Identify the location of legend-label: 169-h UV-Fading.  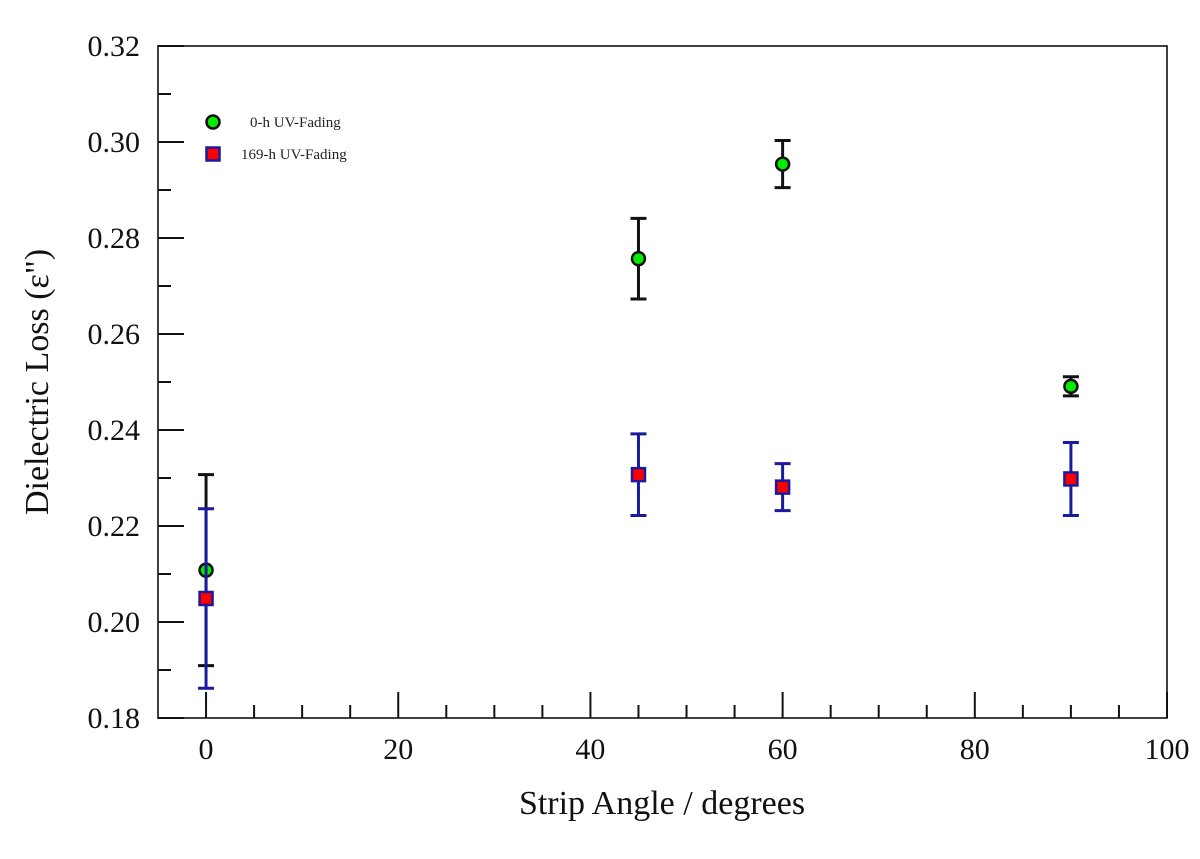
(294, 155).